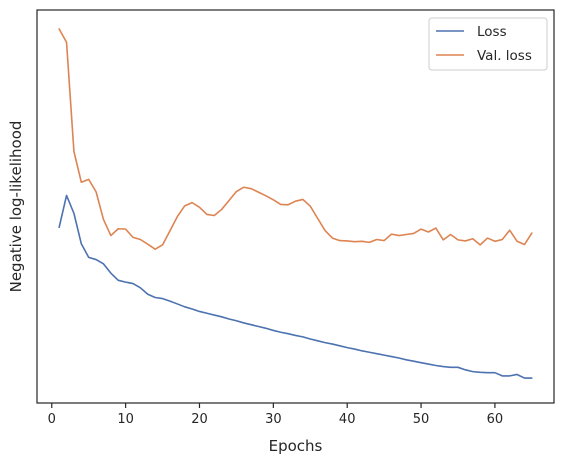 The width and height of the screenshot is (563, 468). What do you see at coordinates (421, 419) in the screenshot?
I see `x-tick-label: 50` at bounding box center [421, 419].